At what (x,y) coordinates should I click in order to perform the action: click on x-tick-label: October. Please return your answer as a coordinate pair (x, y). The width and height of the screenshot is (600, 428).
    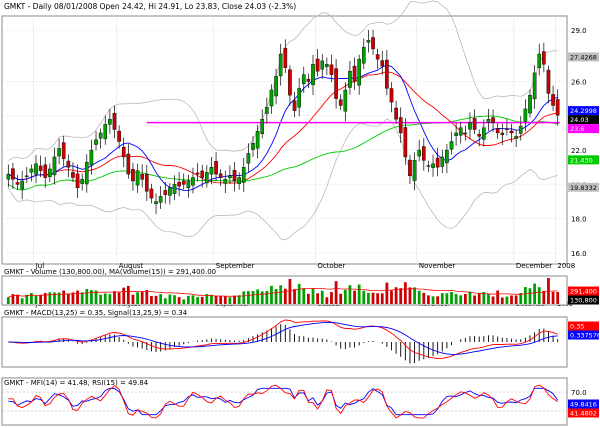
    Looking at the image, I should click on (331, 266).